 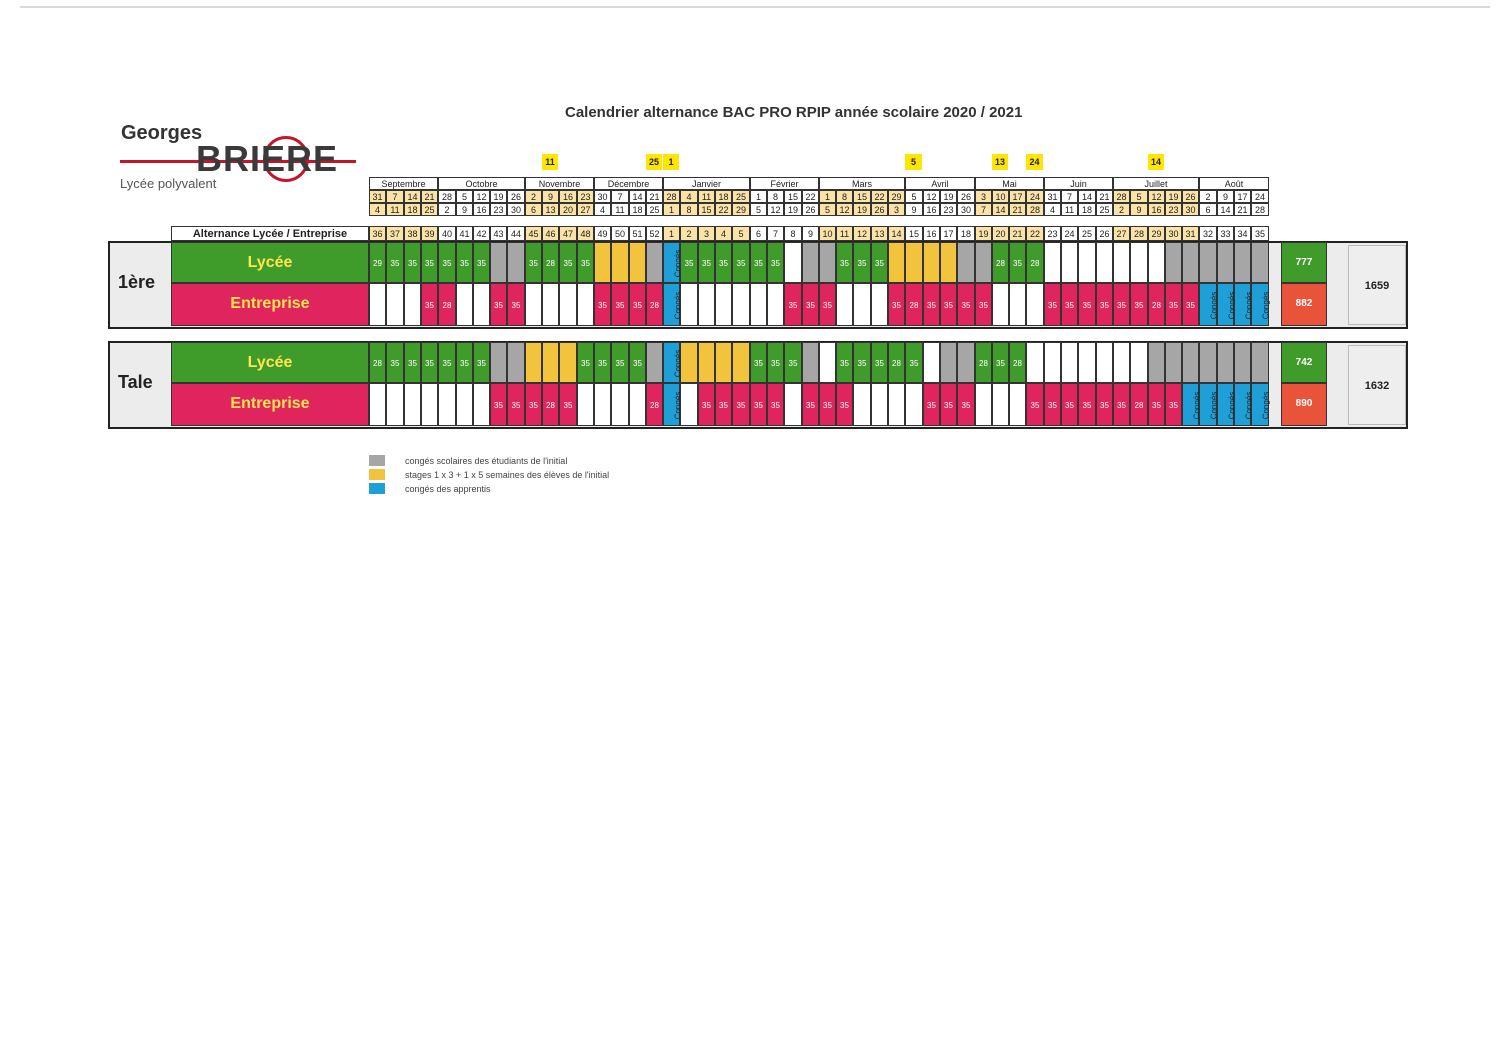 What do you see at coordinates (377, 488) in the screenshot?
I see `legend-swatch-blue` at bounding box center [377, 488].